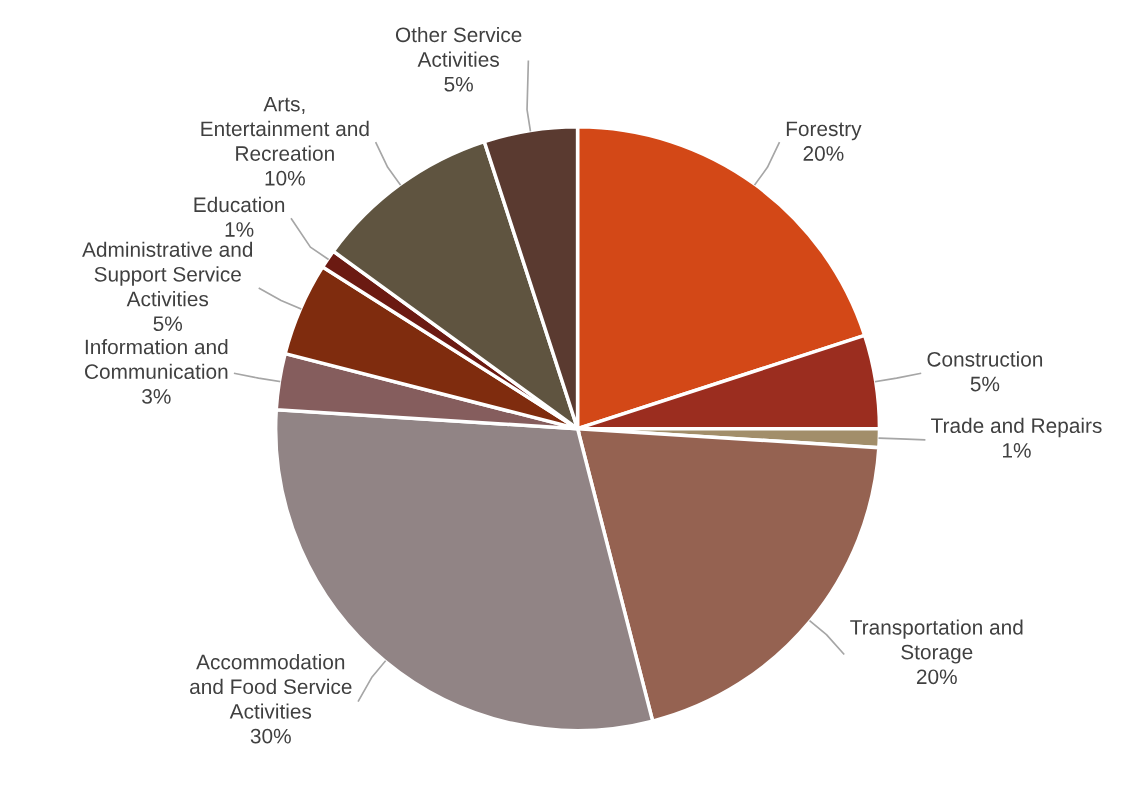 The height and width of the screenshot is (797, 1134). What do you see at coordinates (270, 736) in the screenshot?
I see `data-label: 30%` at bounding box center [270, 736].